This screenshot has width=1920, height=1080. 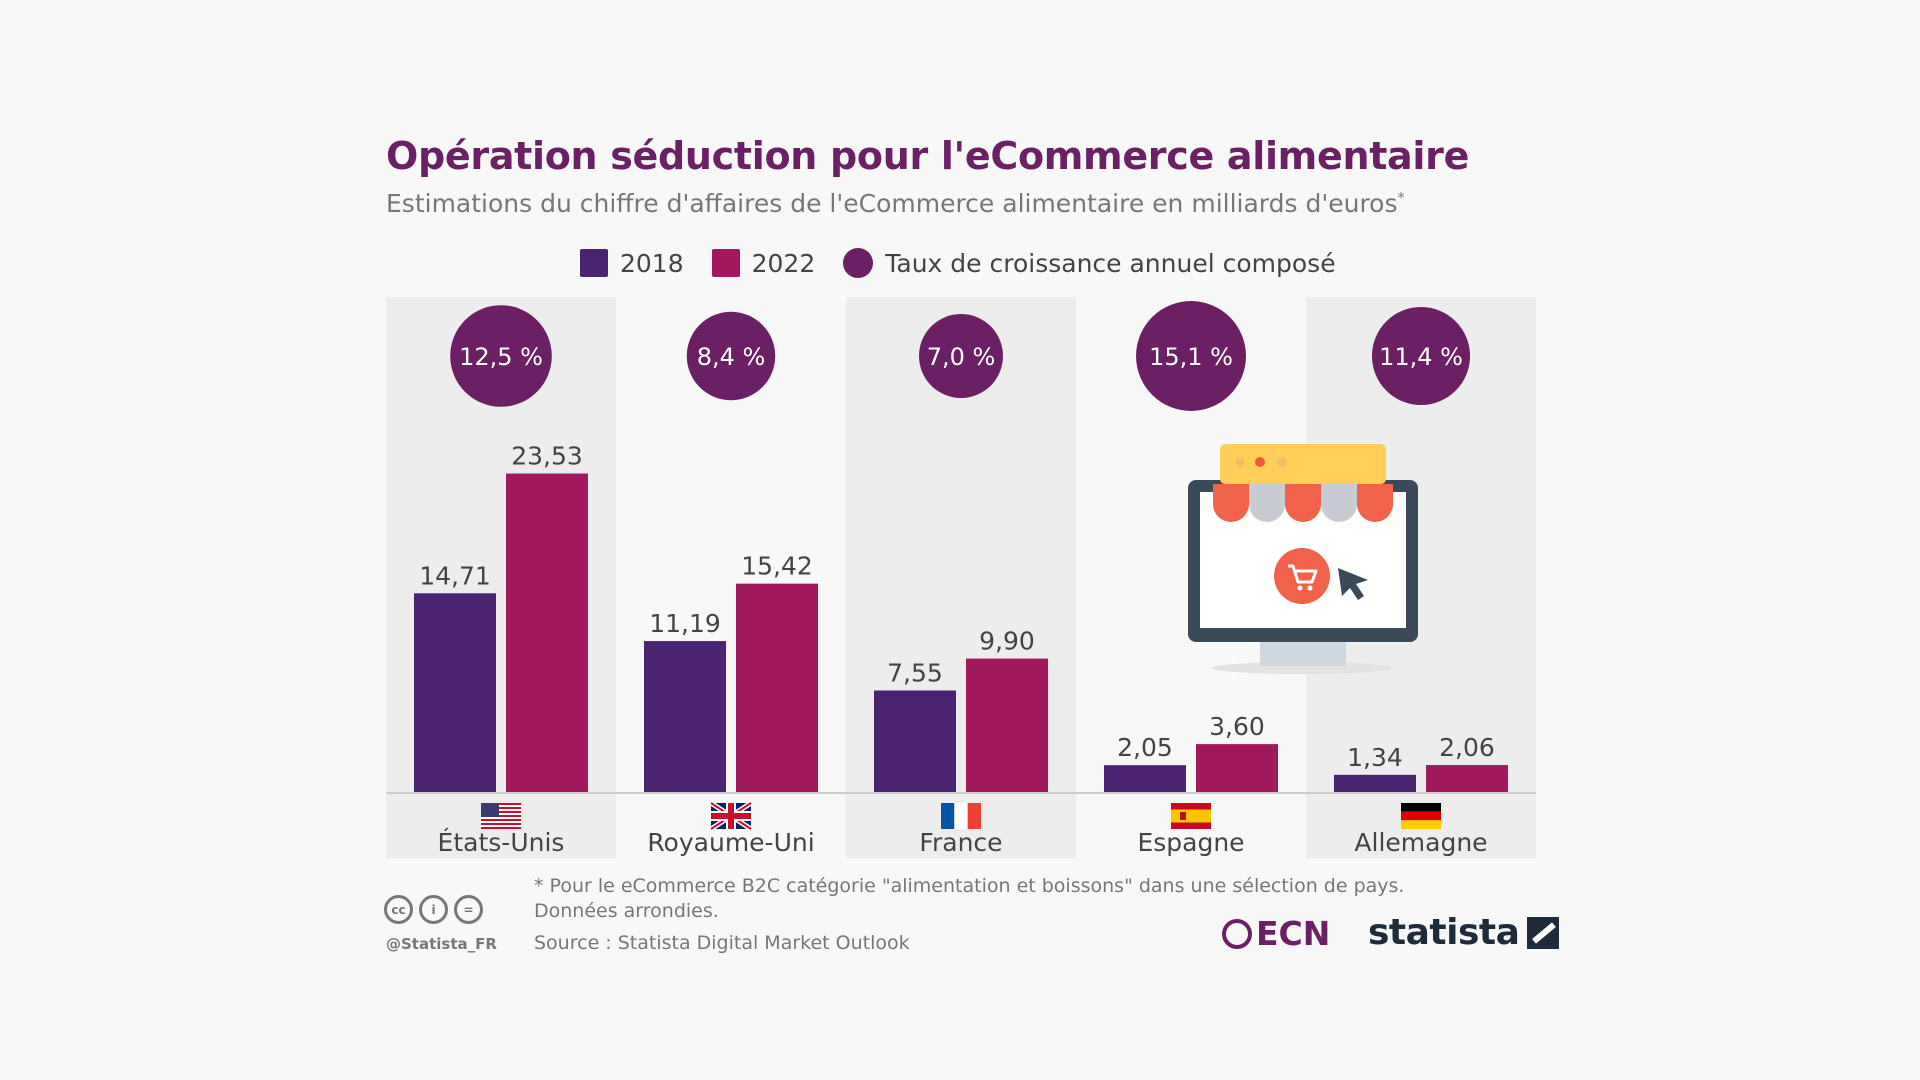 I want to click on attribution-icon: i, so click(x=433, y=909).